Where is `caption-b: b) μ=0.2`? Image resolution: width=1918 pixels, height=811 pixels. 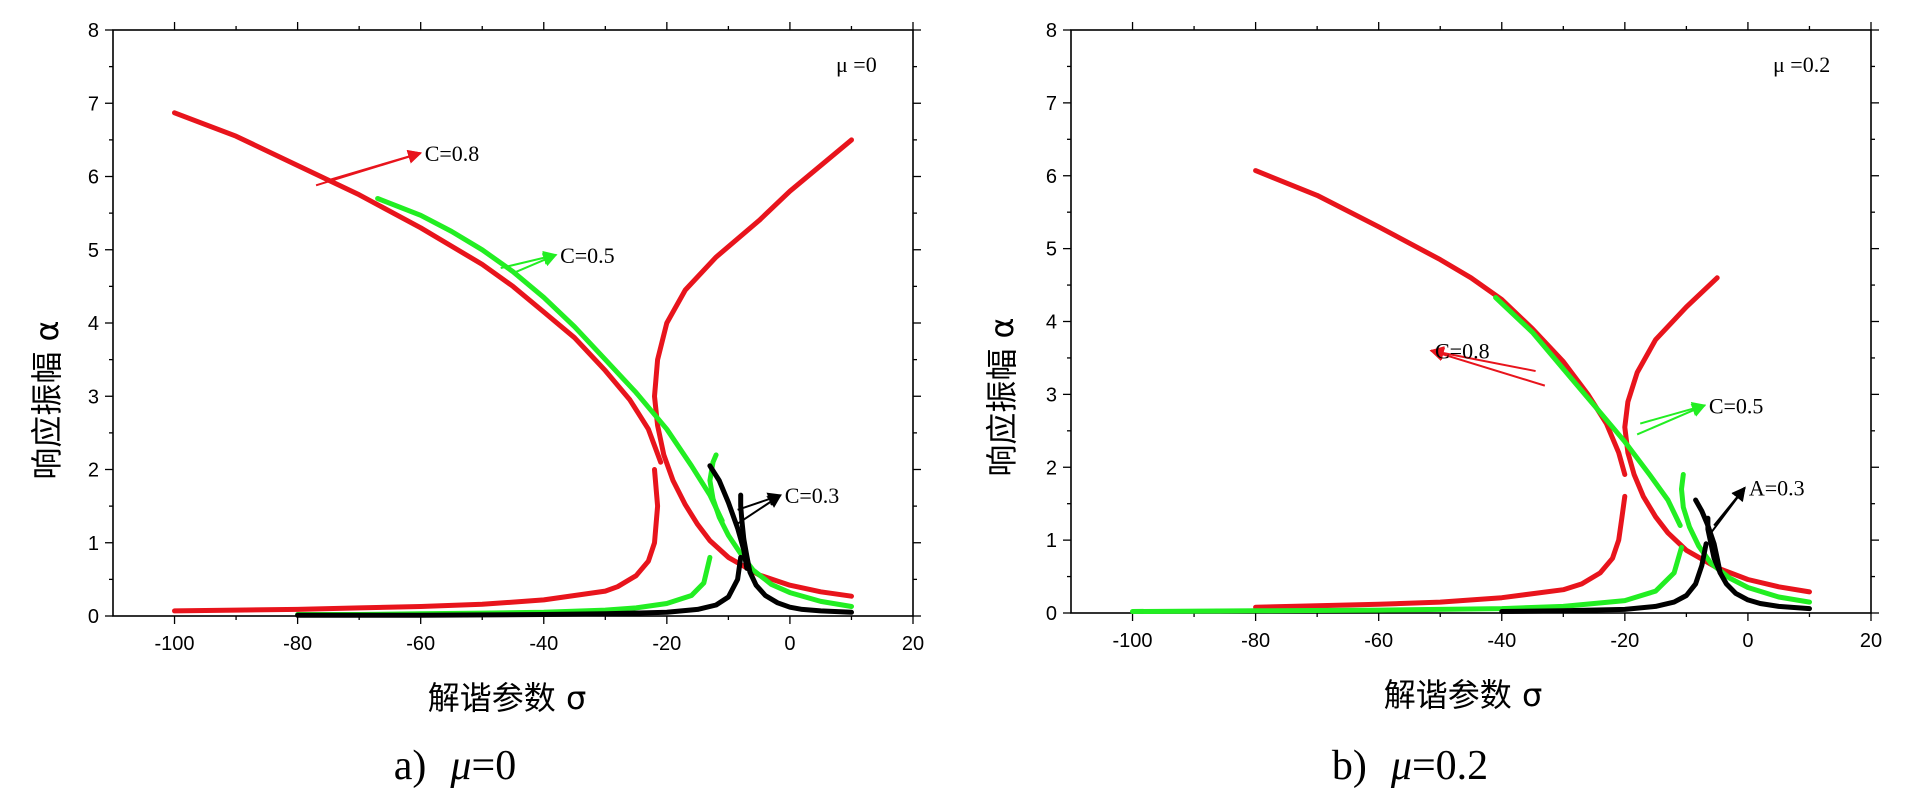 caption-b: b) μ=0.2 is located at coordinates (1410, 766).